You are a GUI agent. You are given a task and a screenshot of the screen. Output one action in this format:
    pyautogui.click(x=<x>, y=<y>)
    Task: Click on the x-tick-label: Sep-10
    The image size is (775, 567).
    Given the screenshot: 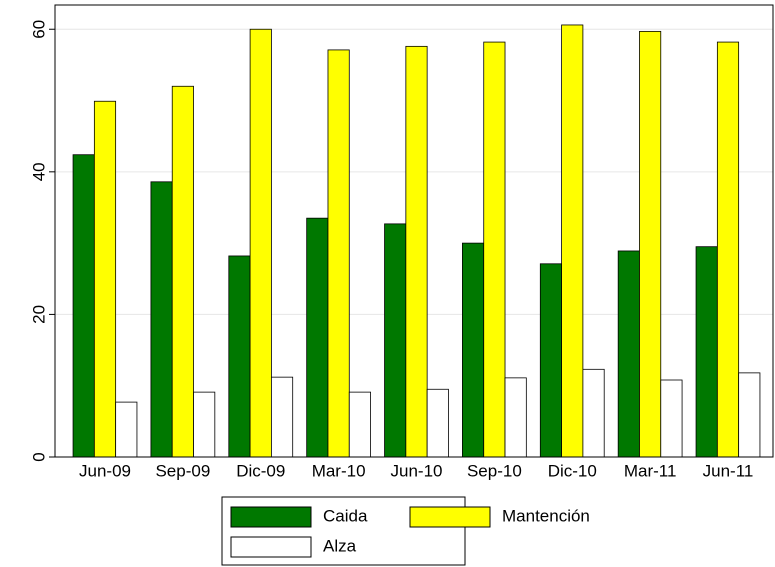 What is the action you would take?
    pyautogui.click(x=494, y=470)
    